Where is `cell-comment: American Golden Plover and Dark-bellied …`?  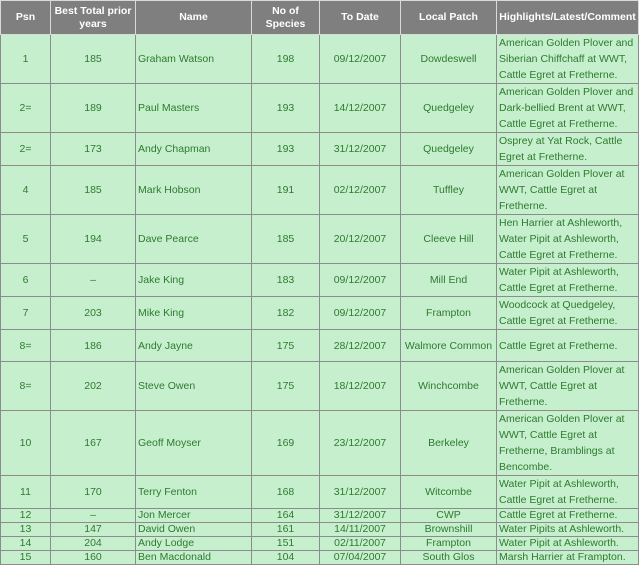 cell-comment: American Golden Plover and Dark-bellied … is located at coordinates (567, 108).